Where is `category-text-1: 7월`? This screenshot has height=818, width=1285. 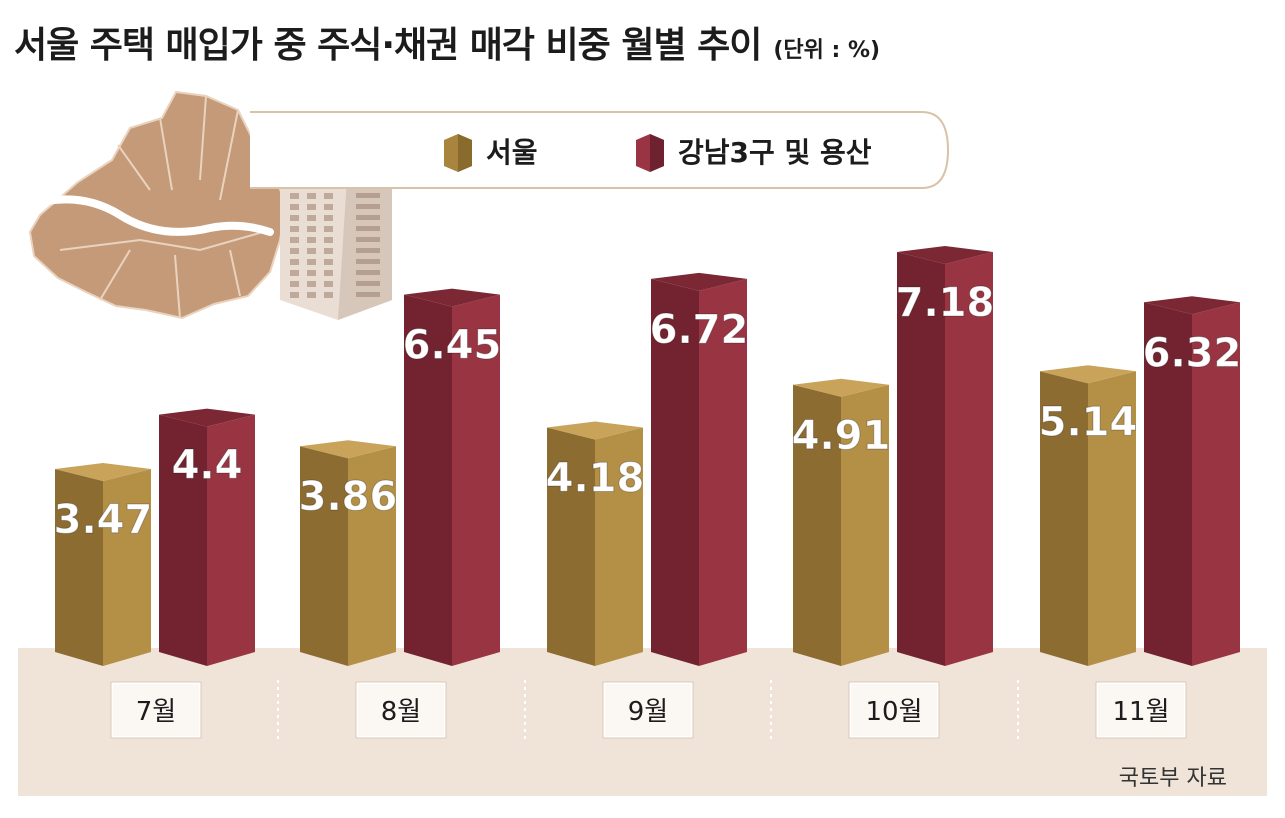 category-text-1: 7월 is located at coordinates (156, 712).